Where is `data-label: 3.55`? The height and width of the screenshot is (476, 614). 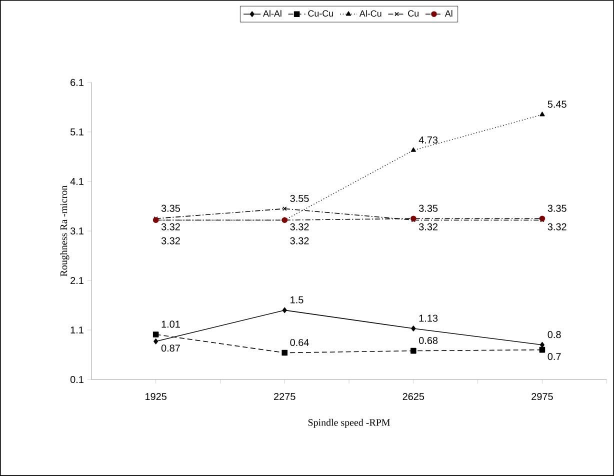 data-label: 3.55 is located at coordinates (299, 198).